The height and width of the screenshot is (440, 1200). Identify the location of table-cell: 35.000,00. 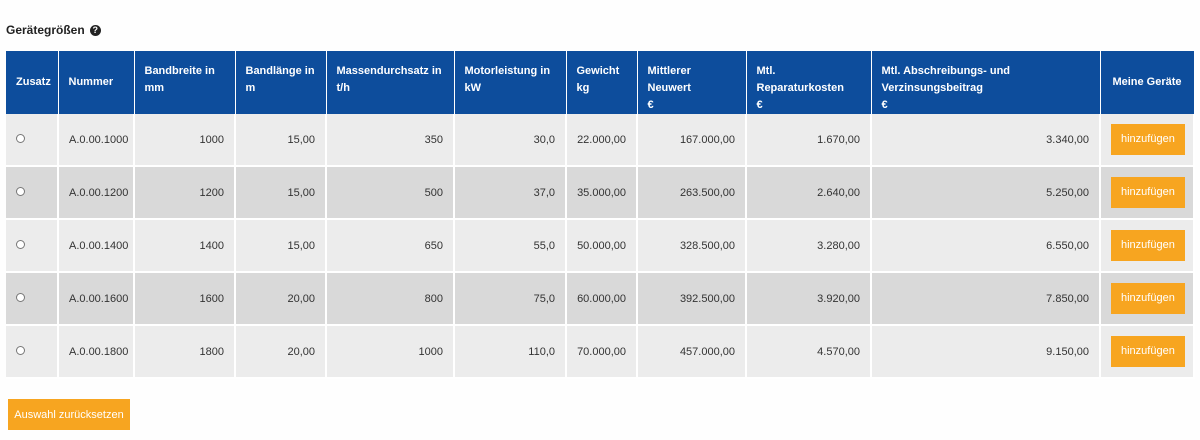
(602, 193).